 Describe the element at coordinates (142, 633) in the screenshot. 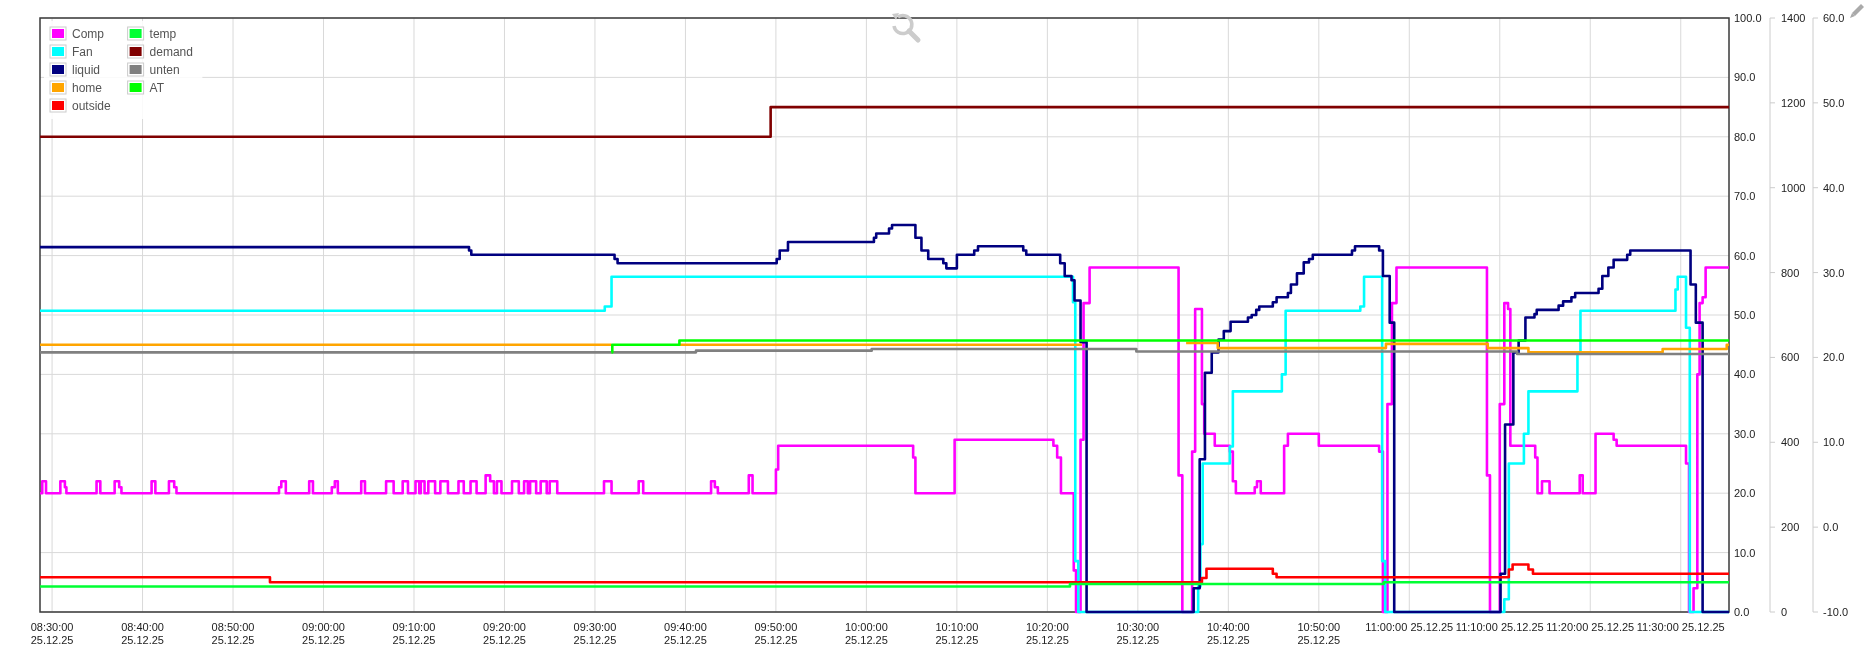

I see `x-tick-label: 08:40:00 25.12.25` at that location.